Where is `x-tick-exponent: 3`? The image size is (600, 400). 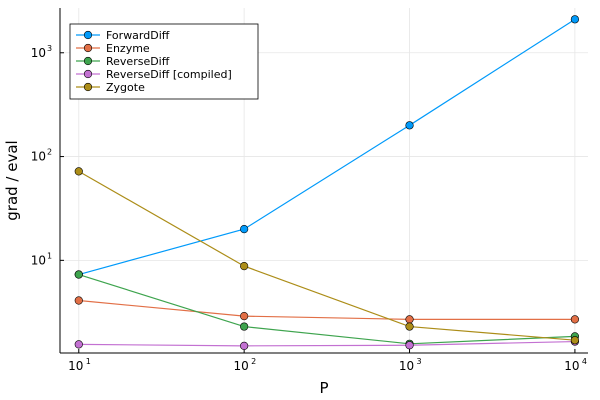 x-tick-exponent: 3 is located at coordinates (419, 361).